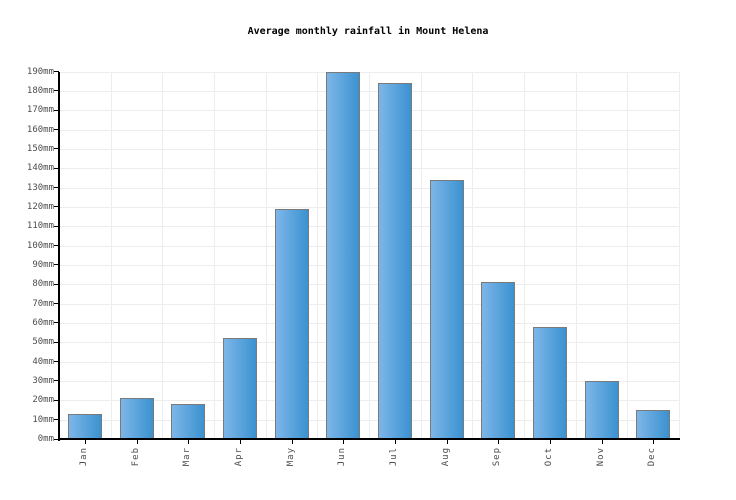 The width and height of the screenshot is (736, 500). I want to click on x-axis-line, so click(369, 439).